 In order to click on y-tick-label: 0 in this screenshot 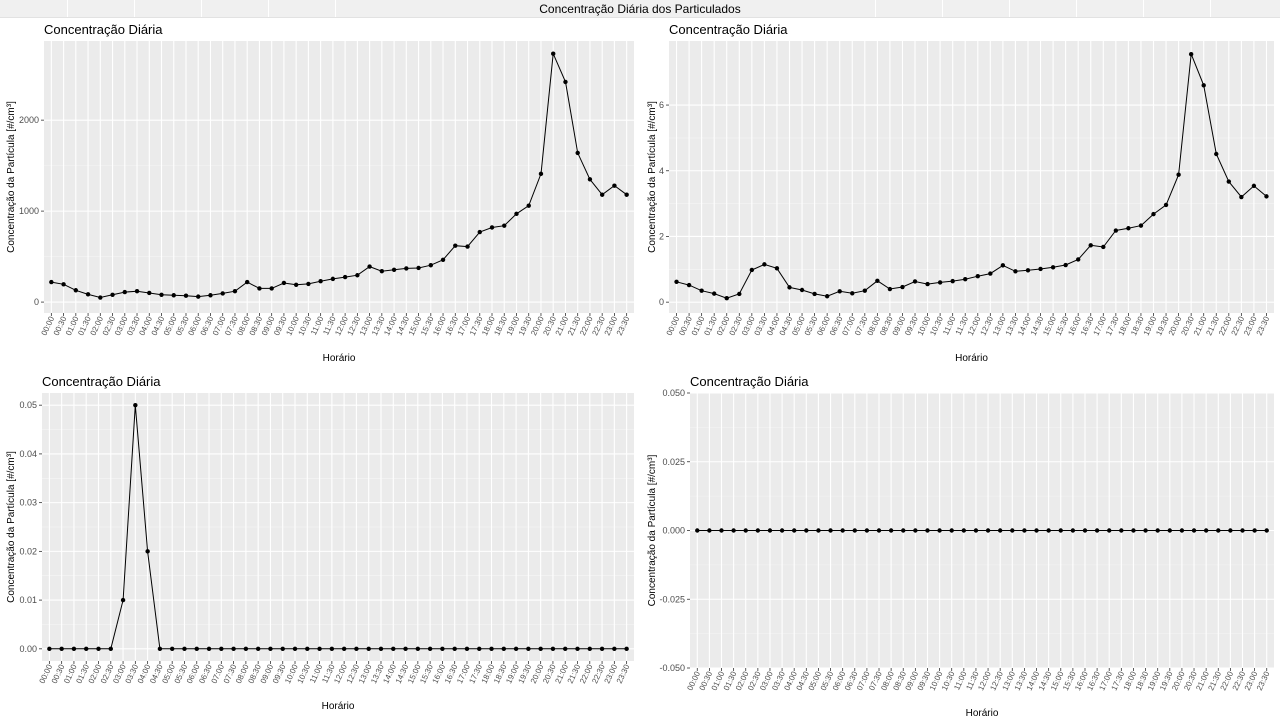, I will do `click(36, 302)`.